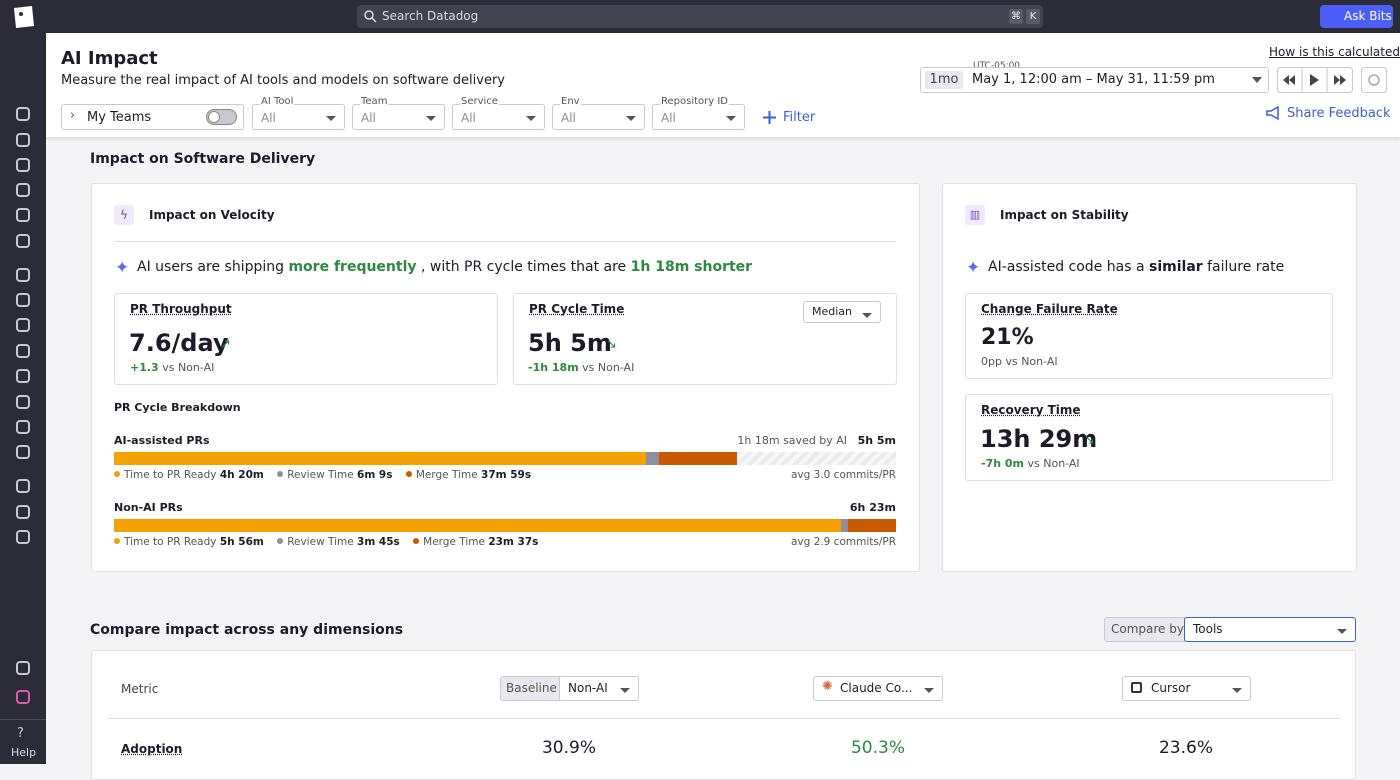  Describe the element at coordinates (177, 407) in the screenshot. I see `breakdown-title: PR Cycle Breakdown` at that location.